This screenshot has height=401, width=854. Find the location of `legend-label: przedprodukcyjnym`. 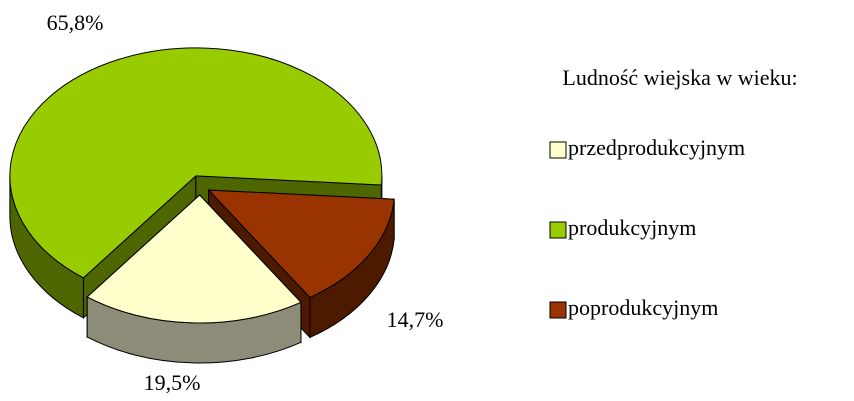

legend-label: przedprodukcyjnym is located at coordinates (656, 147).